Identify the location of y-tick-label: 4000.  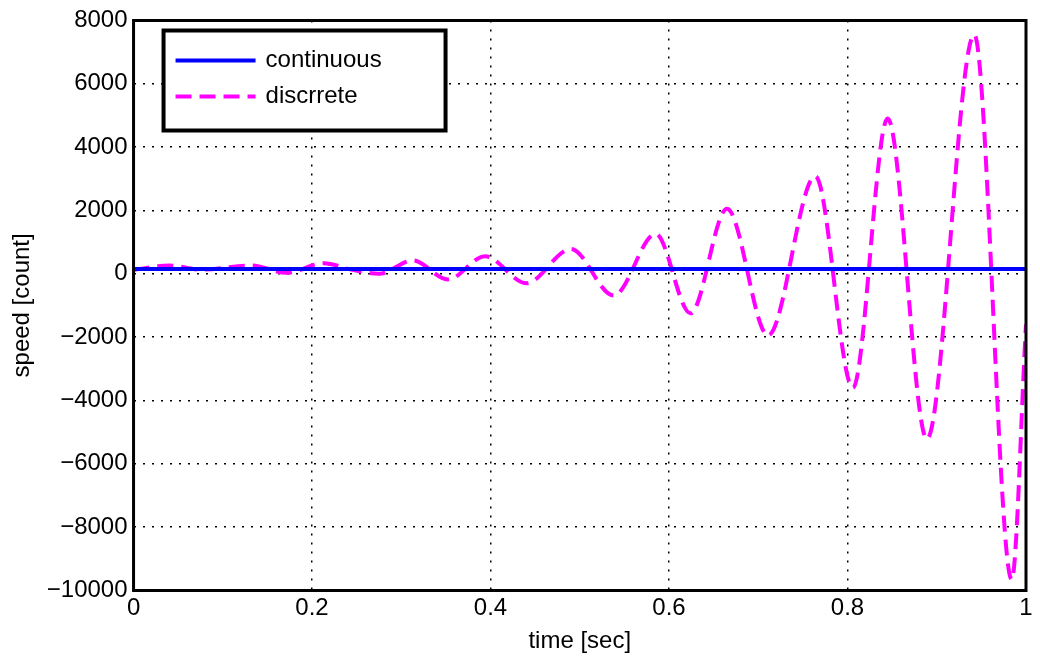
(101, 145).